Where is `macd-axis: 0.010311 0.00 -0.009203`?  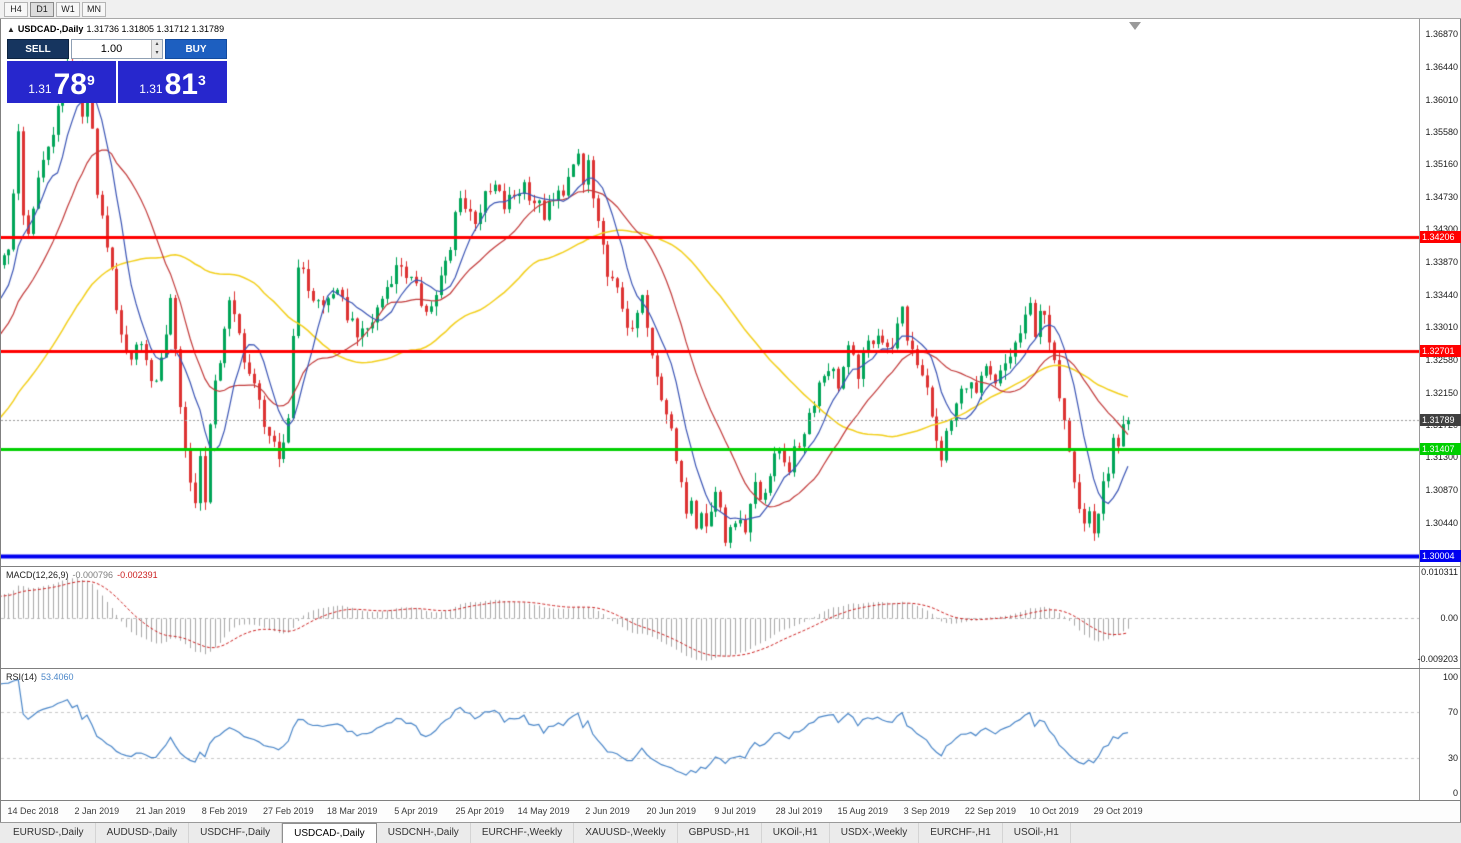 macd-axis: 0.010311 0.00 -0.009203 is located at coordinates (1438, 617).